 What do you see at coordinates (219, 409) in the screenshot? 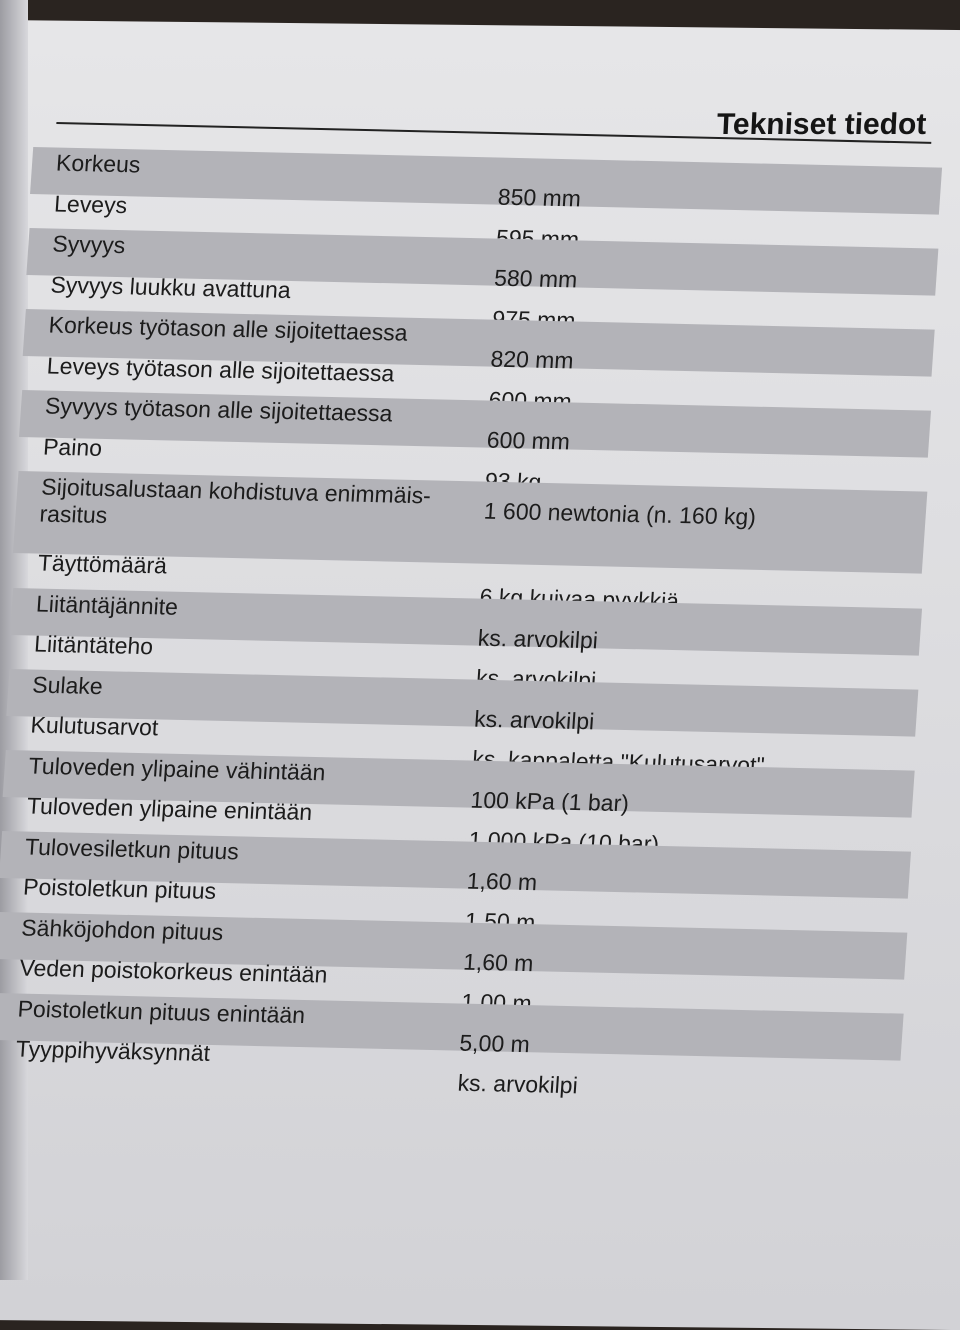
I see `spec-label: Syvyys työtason alle sijoitettaessa` at bounding box center [219, 409].